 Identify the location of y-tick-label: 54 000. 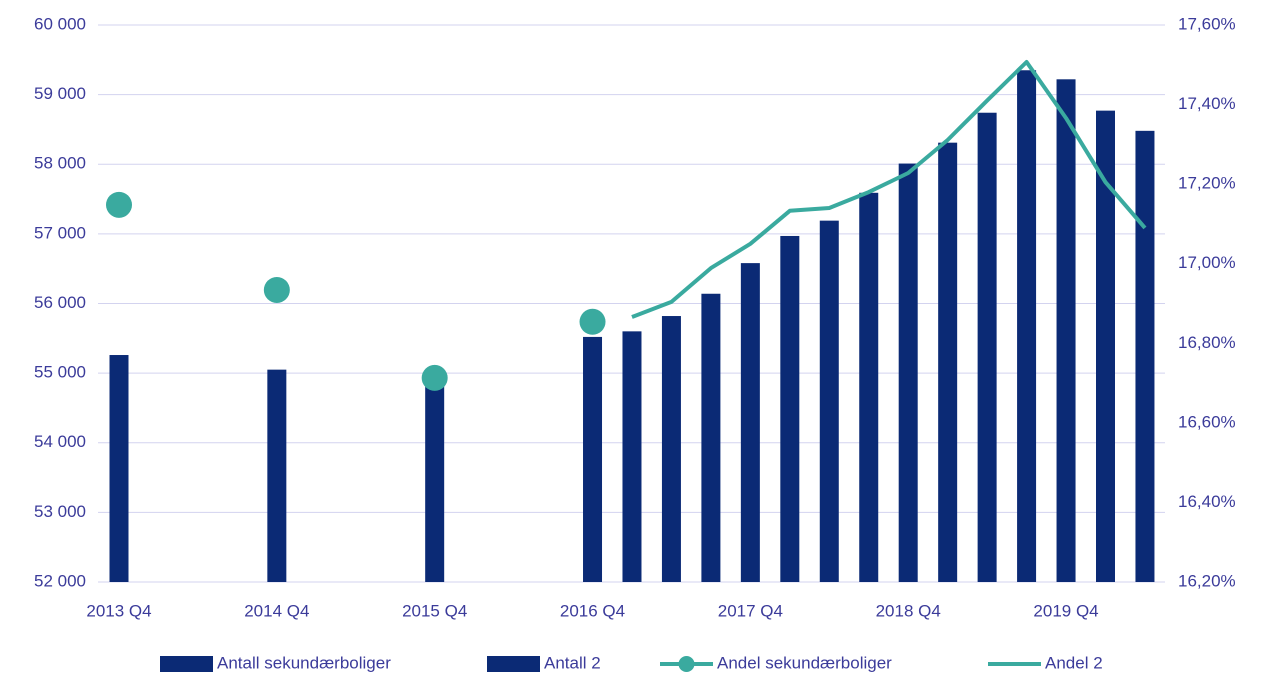
(60, 441).